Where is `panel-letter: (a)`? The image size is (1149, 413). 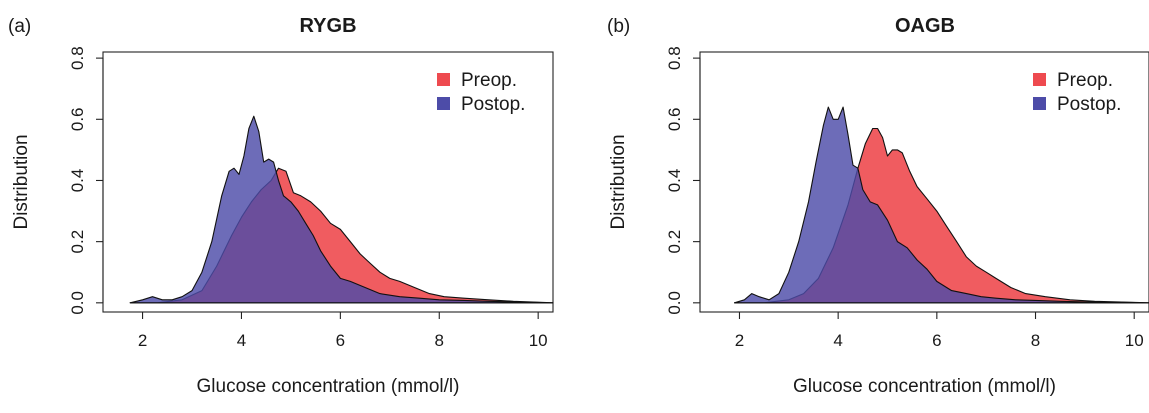 panel-letter: (a) is located at coordinates (19, 26).